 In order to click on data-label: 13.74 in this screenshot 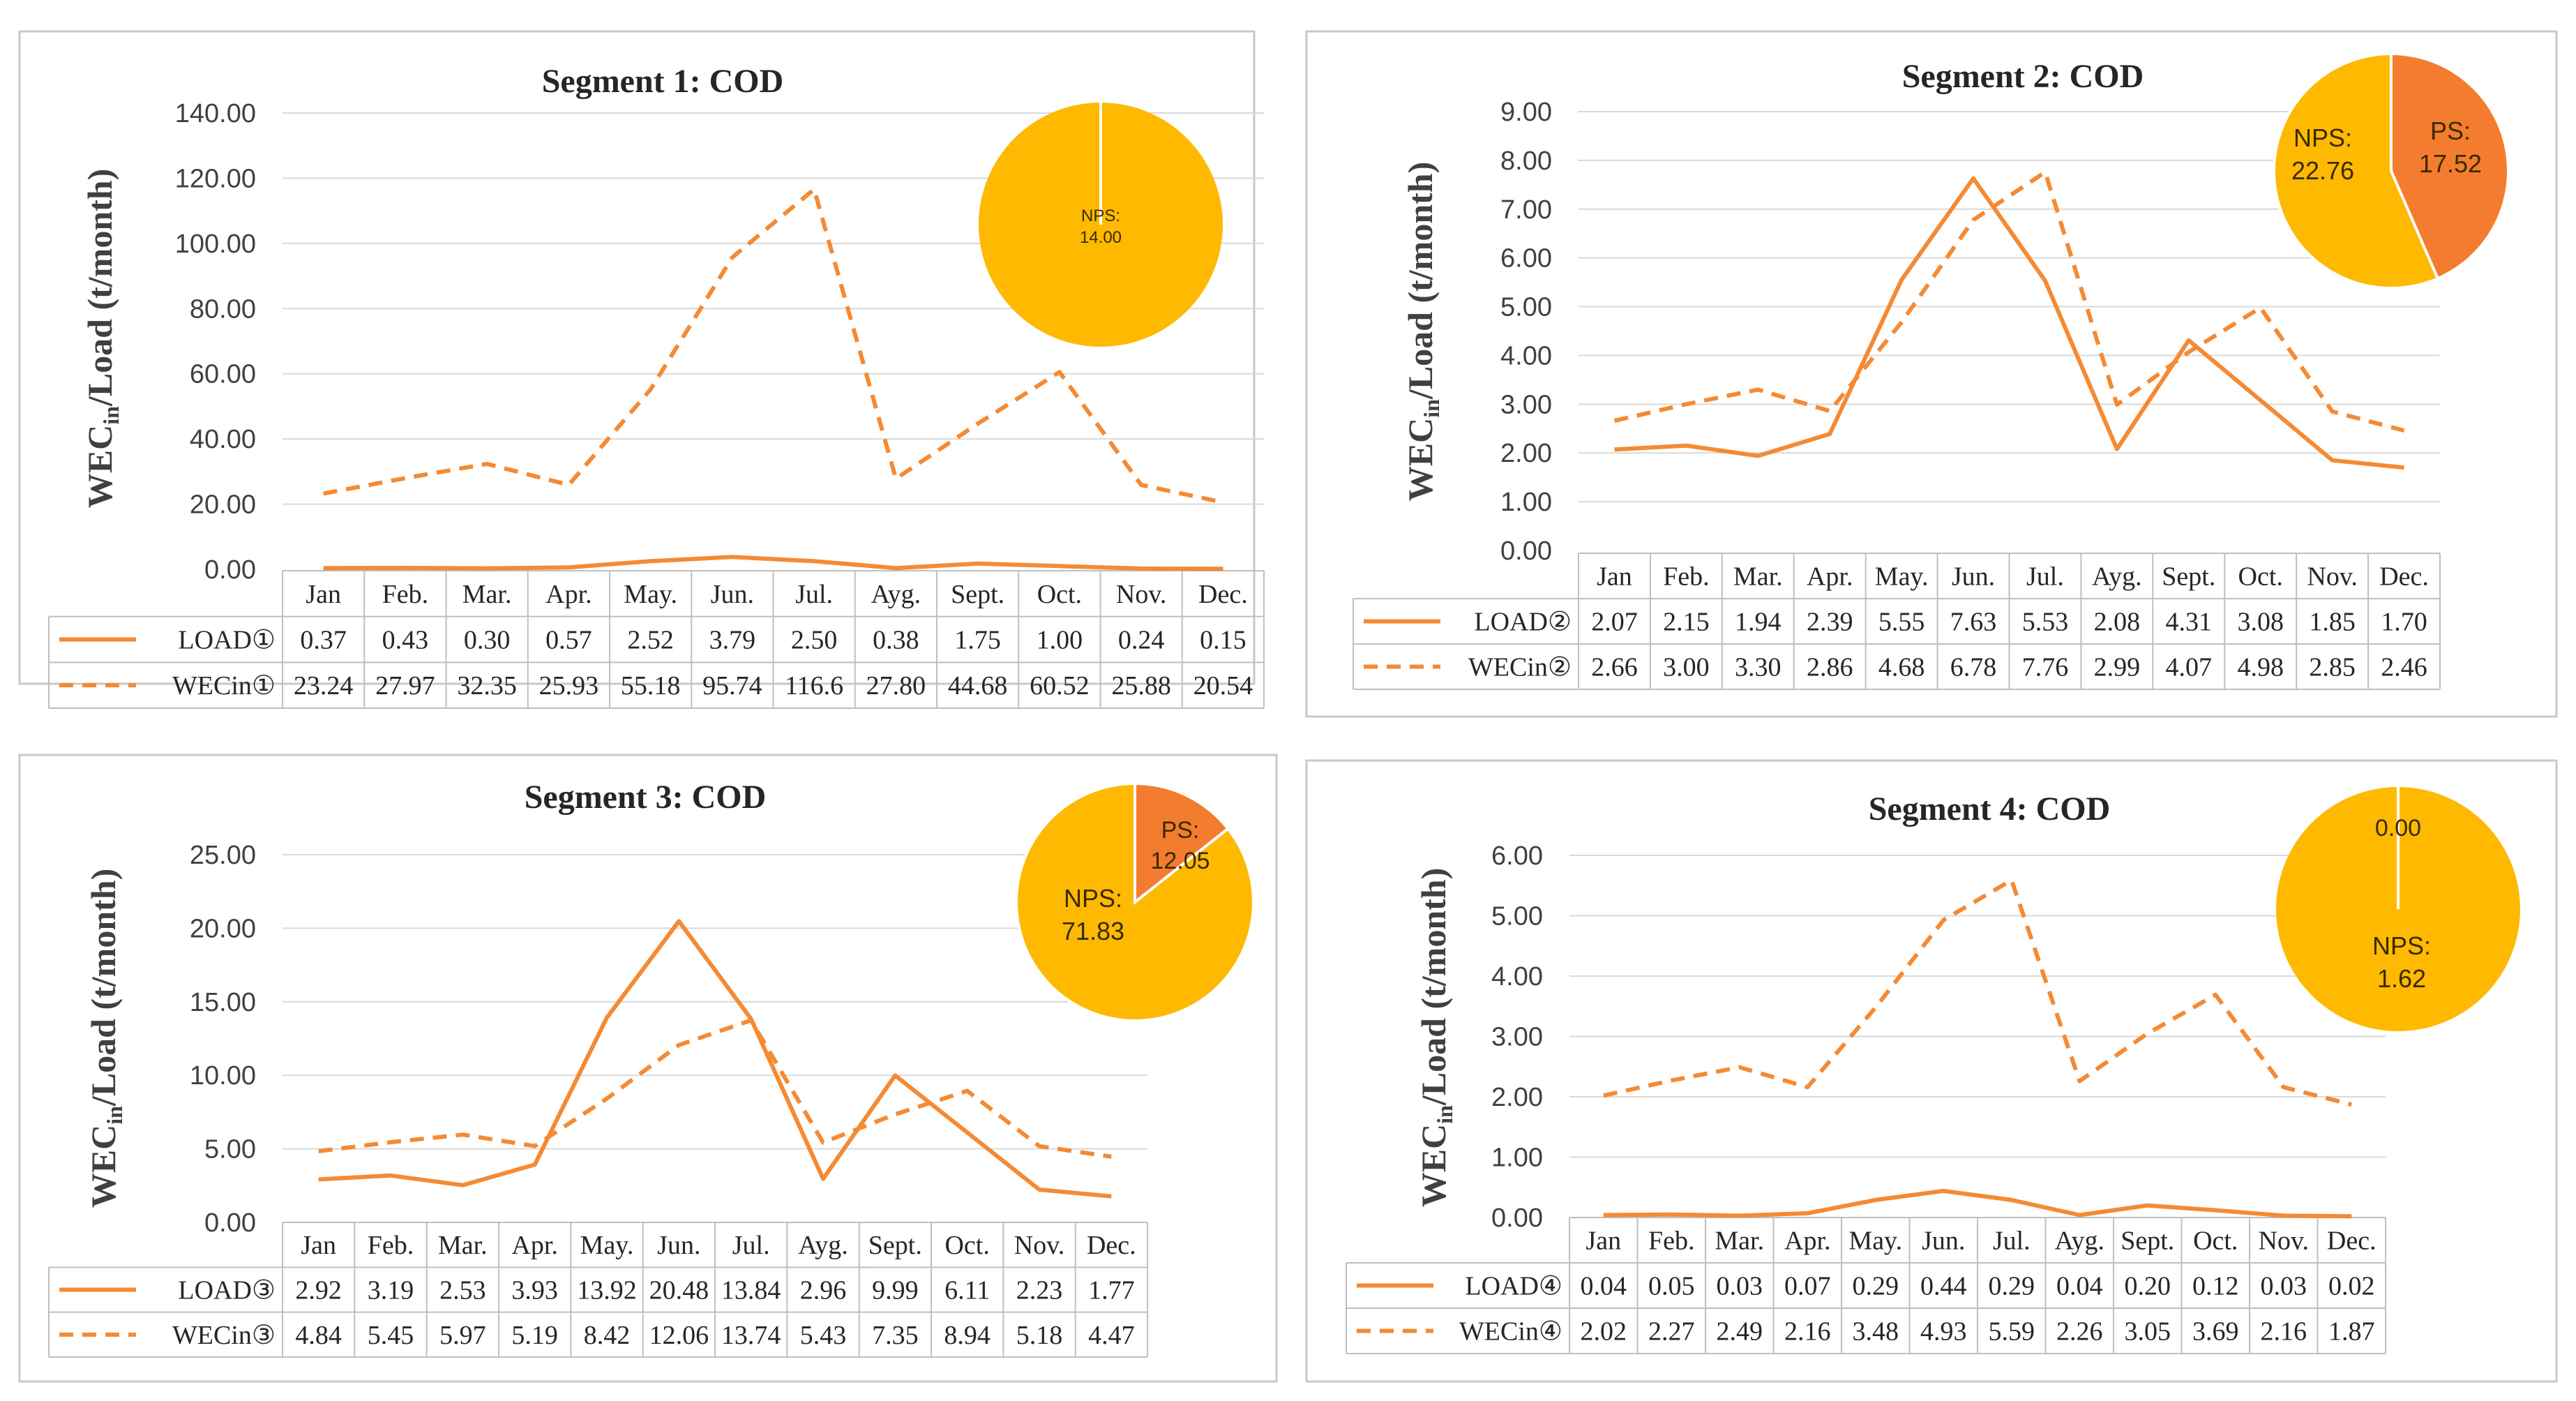, I will do `click(751, 1336)`.